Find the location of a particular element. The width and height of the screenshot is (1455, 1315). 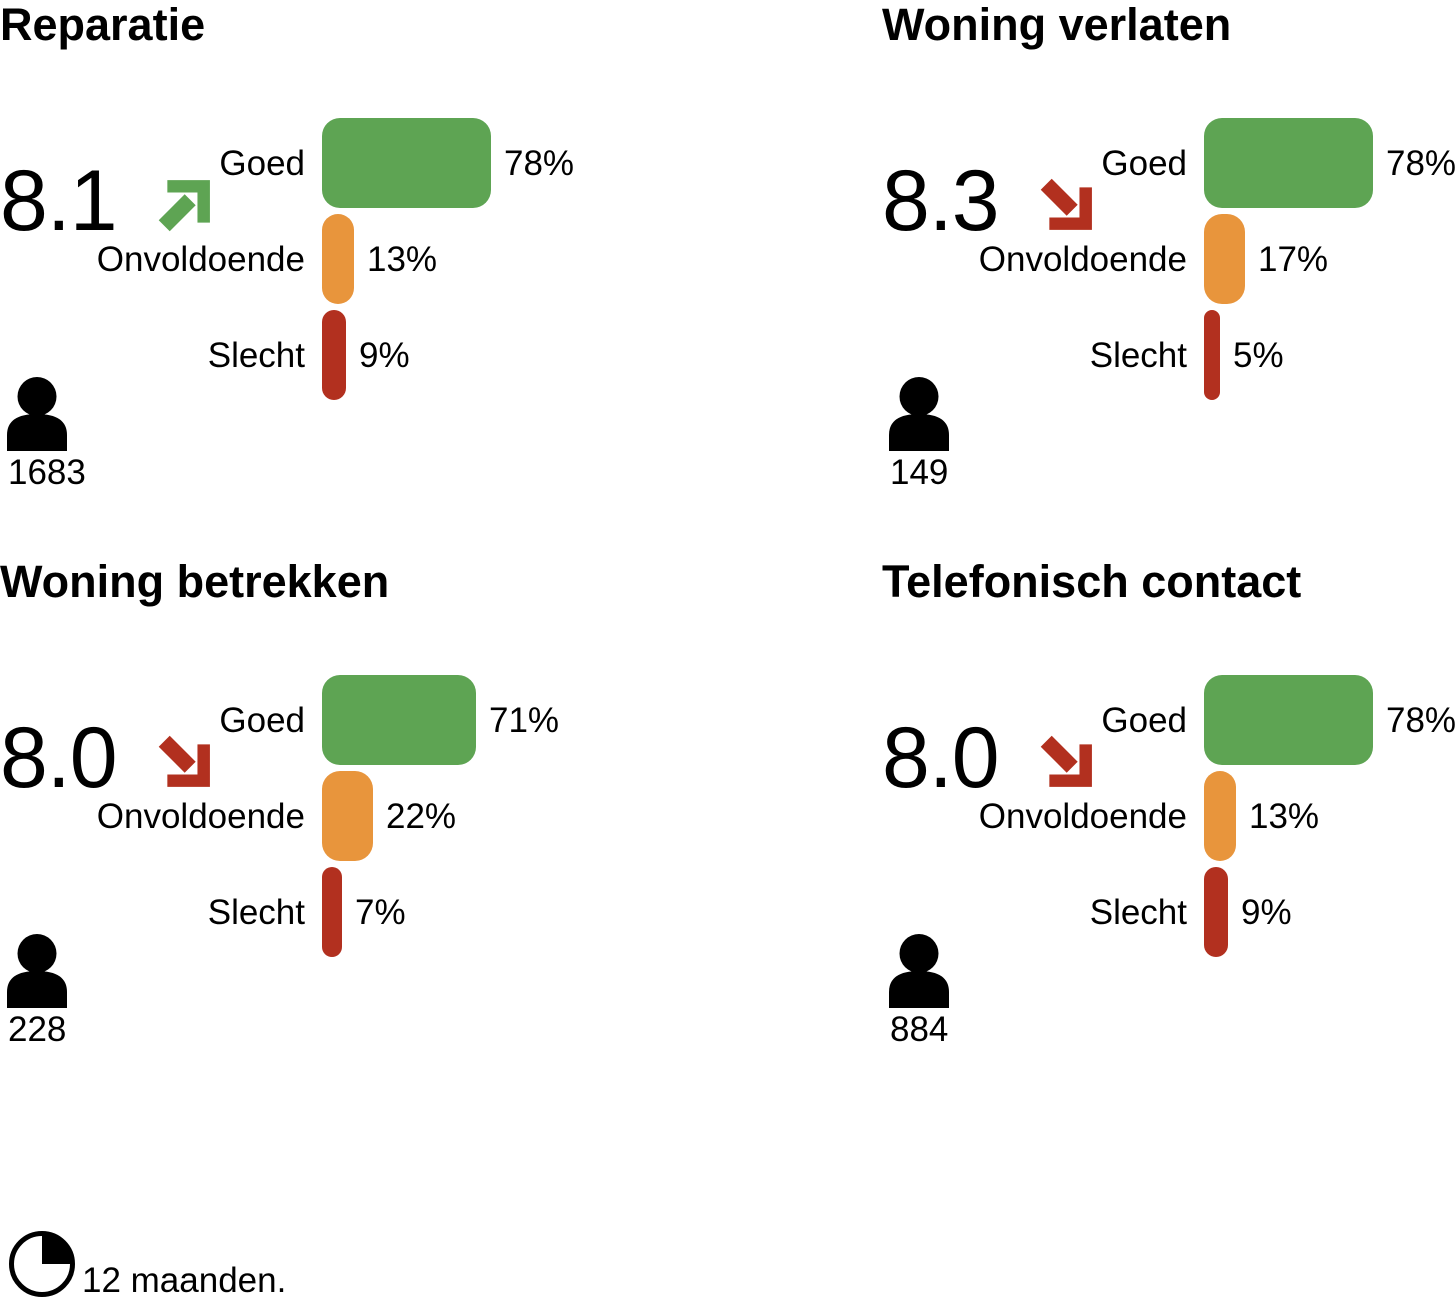

respondents: 149 is located at coordinates (919, 433).